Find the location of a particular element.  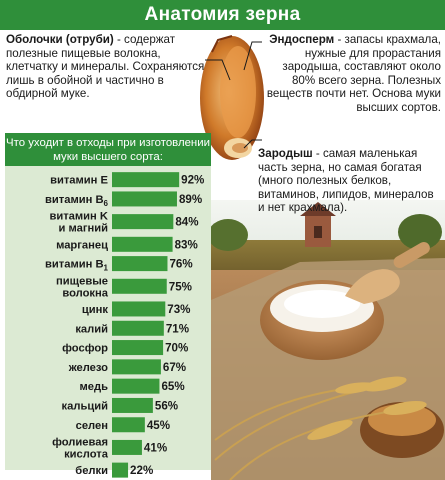

category-label: витамин B6 is located at coordinates (77, 201).